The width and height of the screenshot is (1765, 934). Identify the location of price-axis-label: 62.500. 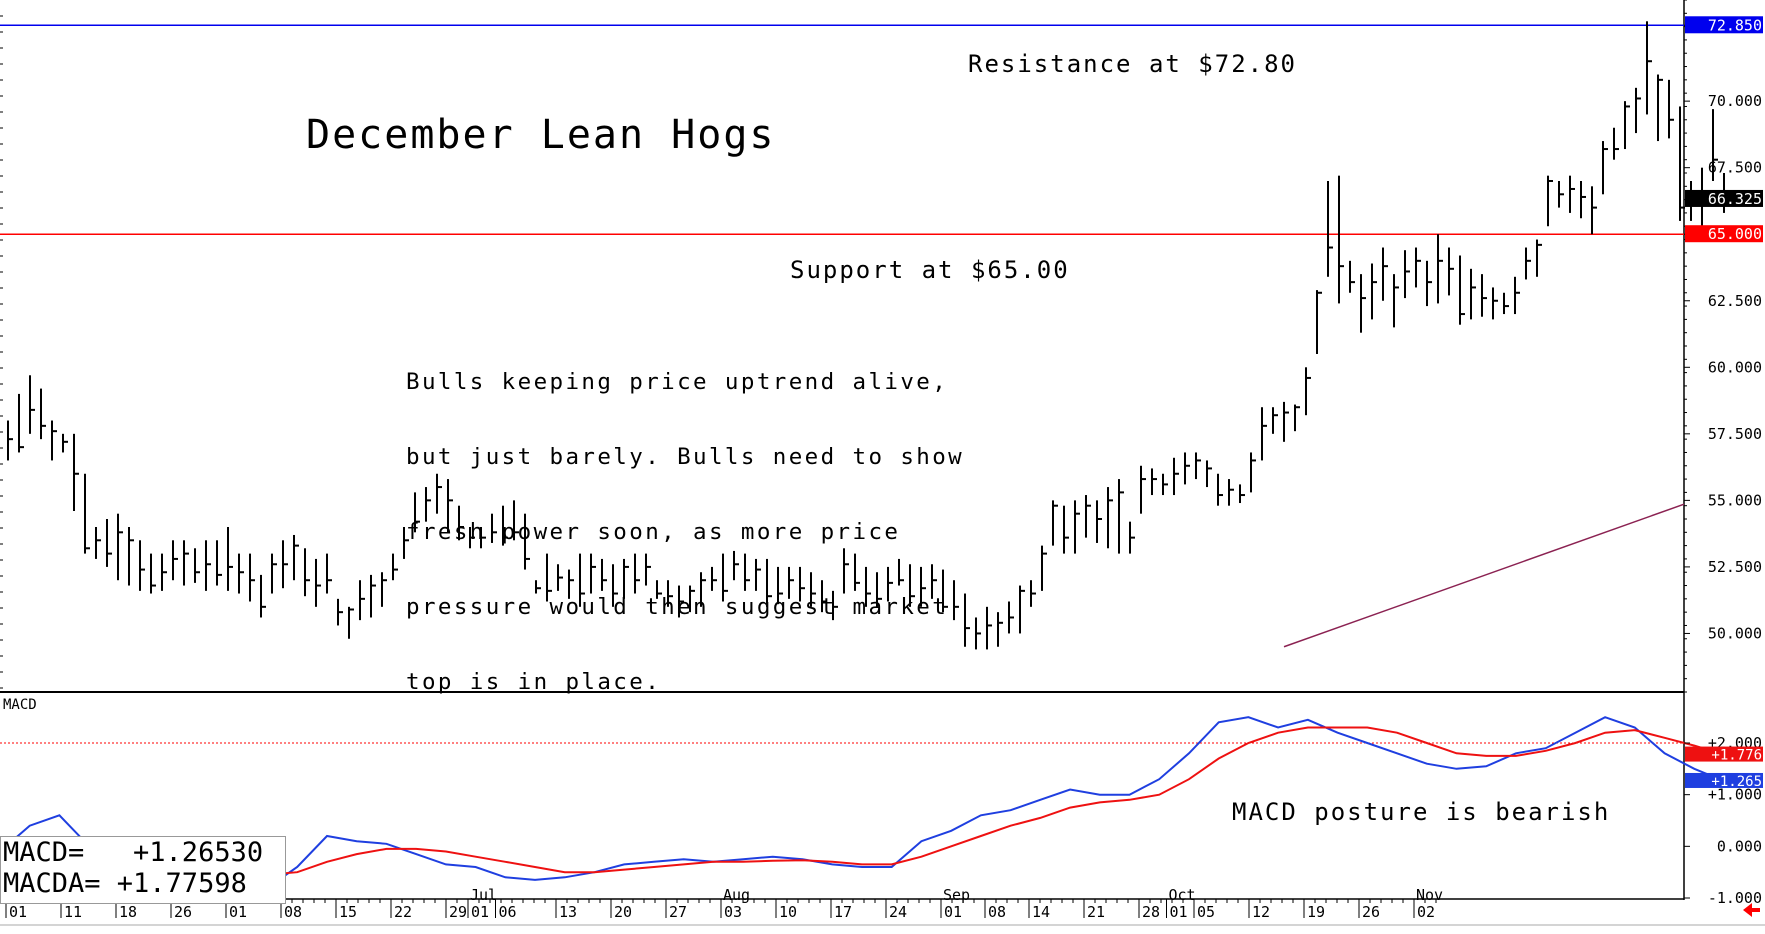
(1735, 301).